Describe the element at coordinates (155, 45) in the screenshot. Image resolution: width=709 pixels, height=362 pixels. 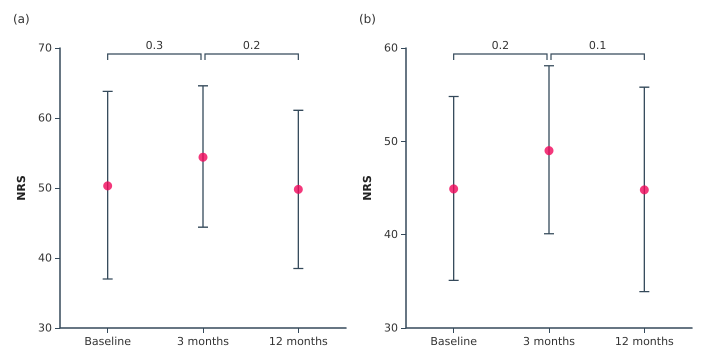
I see `annotation: 0.3` at that location.